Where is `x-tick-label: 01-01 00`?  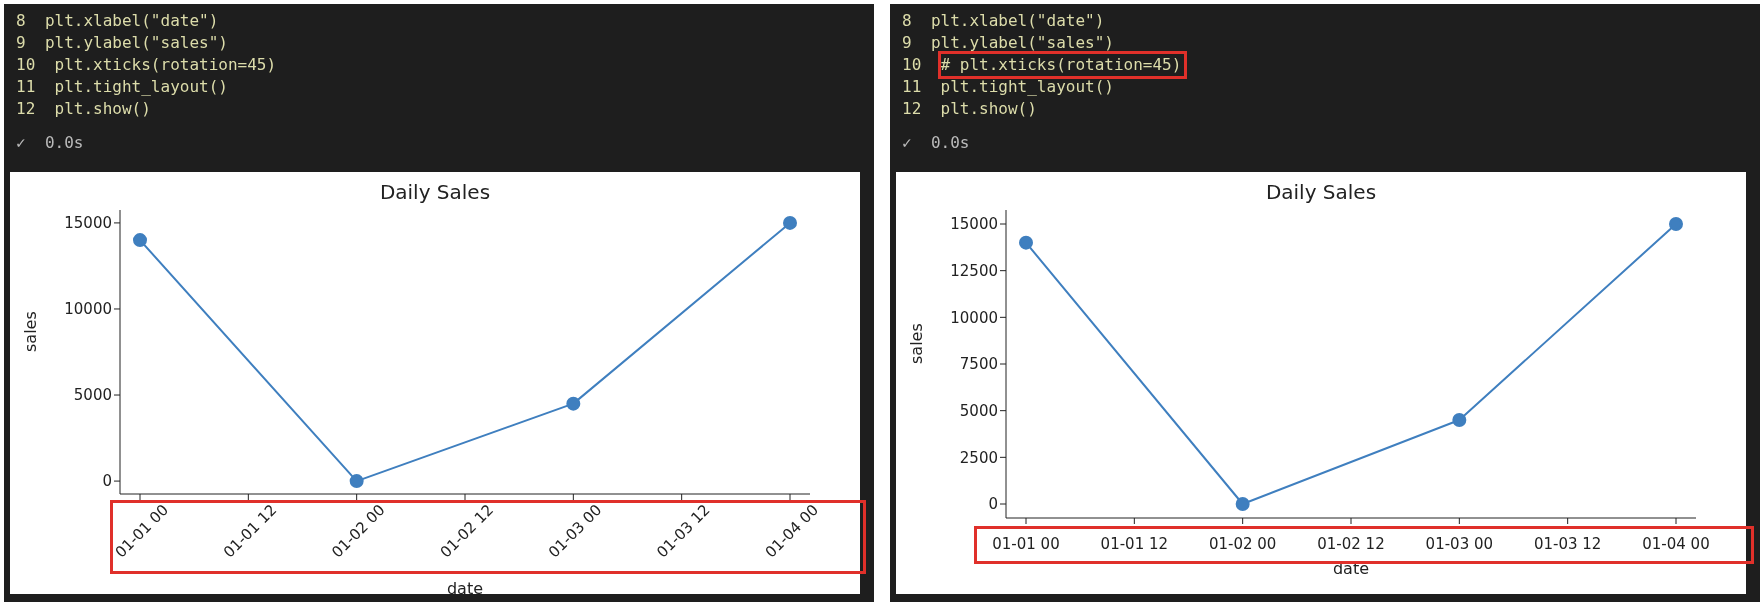
x-tick-label: 01-01 00 is located at coordinates (1026, 544).